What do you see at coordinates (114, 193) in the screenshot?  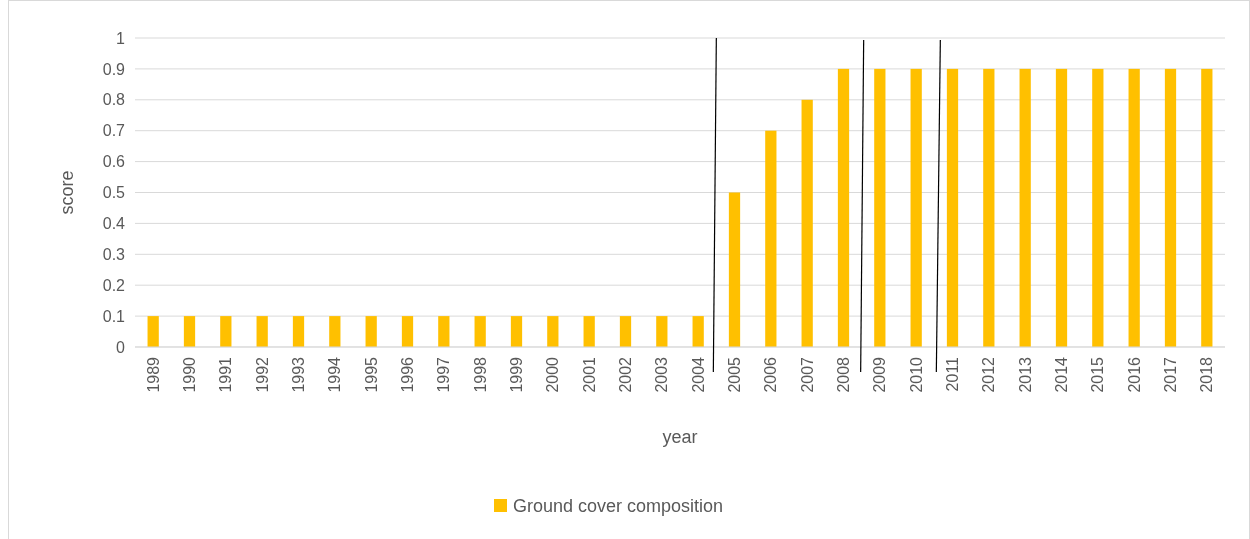 I see `y-tick-label: 0.5` at bounding box center [114, 193].